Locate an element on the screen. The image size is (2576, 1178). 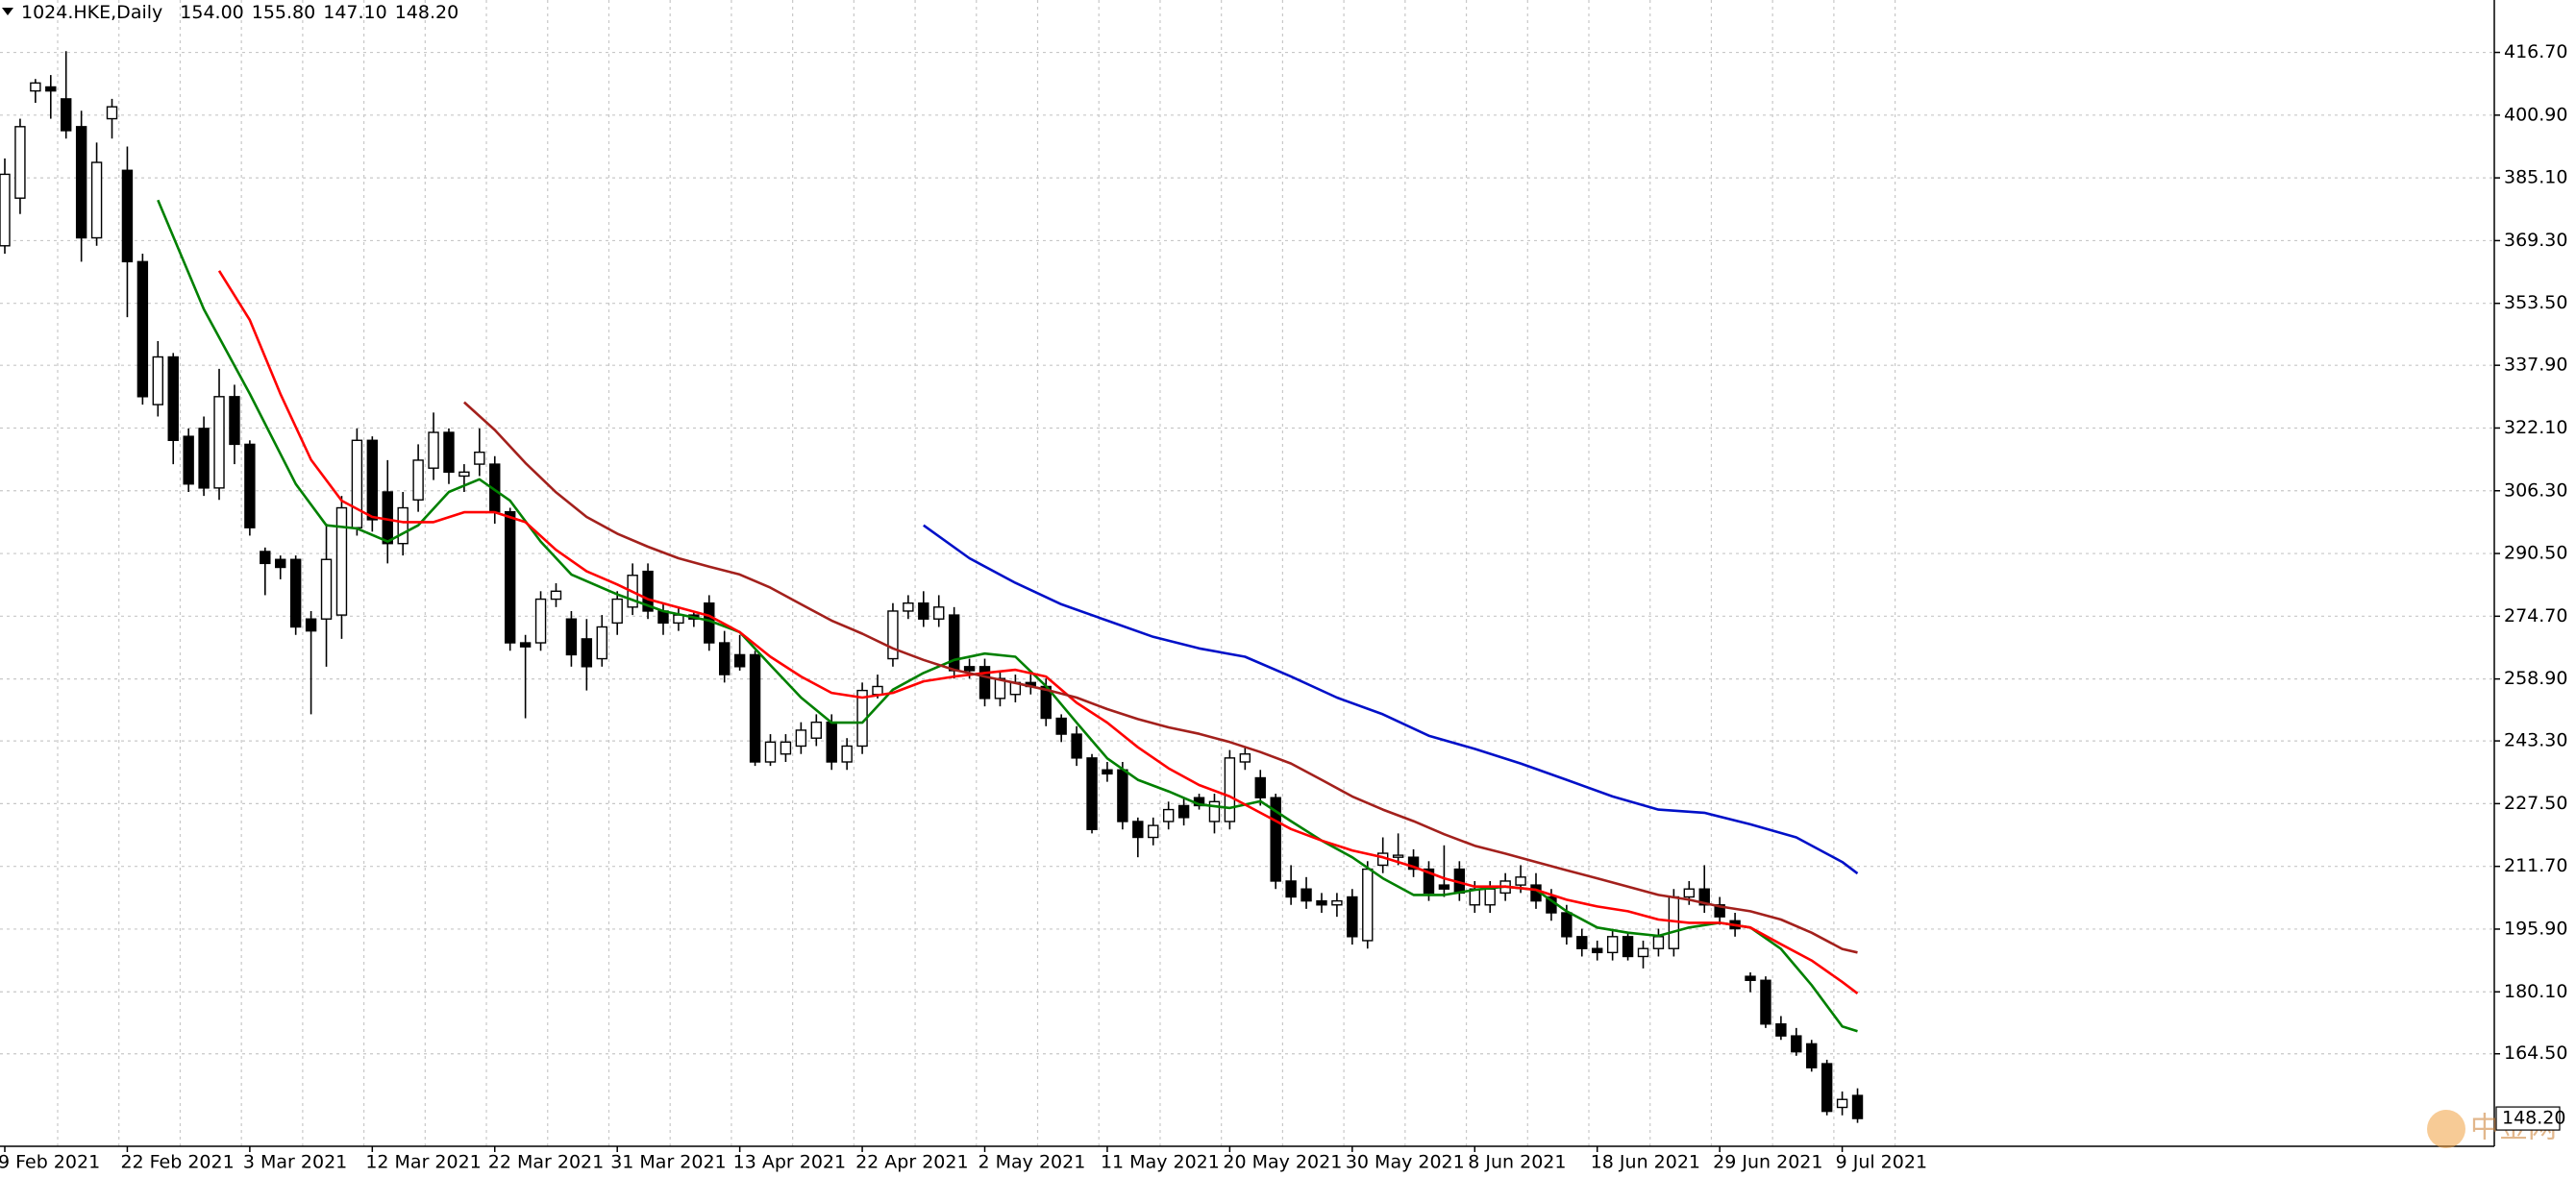
y-tick-label: 369.30 is located at coordinates (2536, 240).